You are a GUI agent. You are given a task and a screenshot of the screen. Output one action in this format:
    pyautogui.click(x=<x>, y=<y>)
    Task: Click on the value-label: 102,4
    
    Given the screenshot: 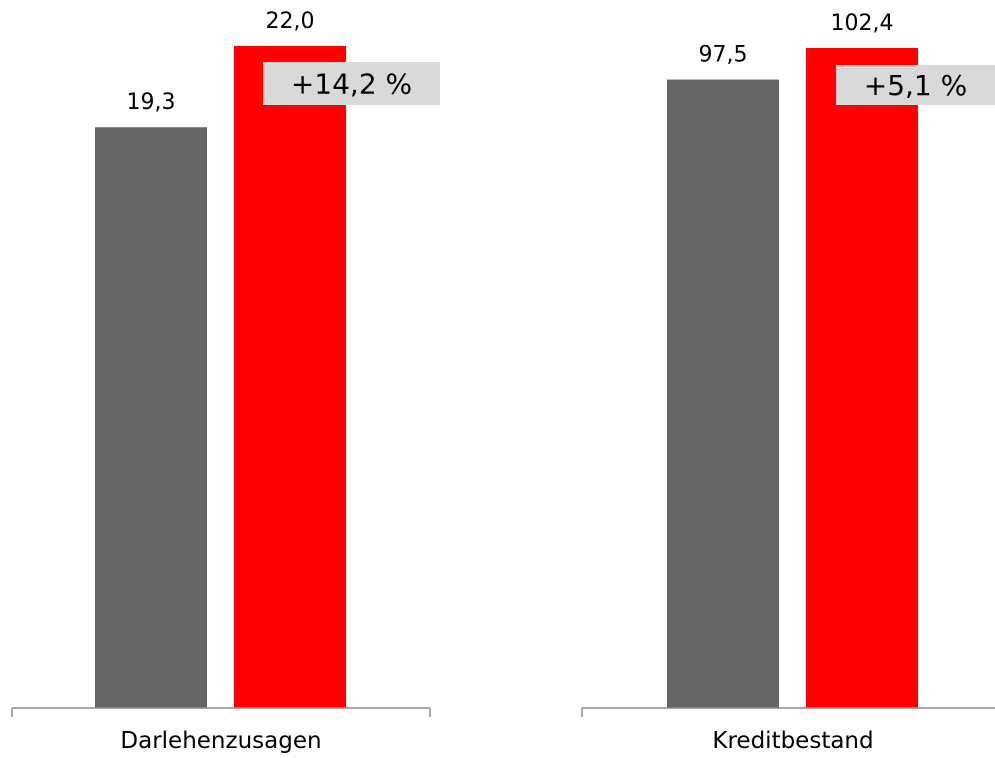 What is the action you would take?
    pyautogui.click(x=862, y=23)
    